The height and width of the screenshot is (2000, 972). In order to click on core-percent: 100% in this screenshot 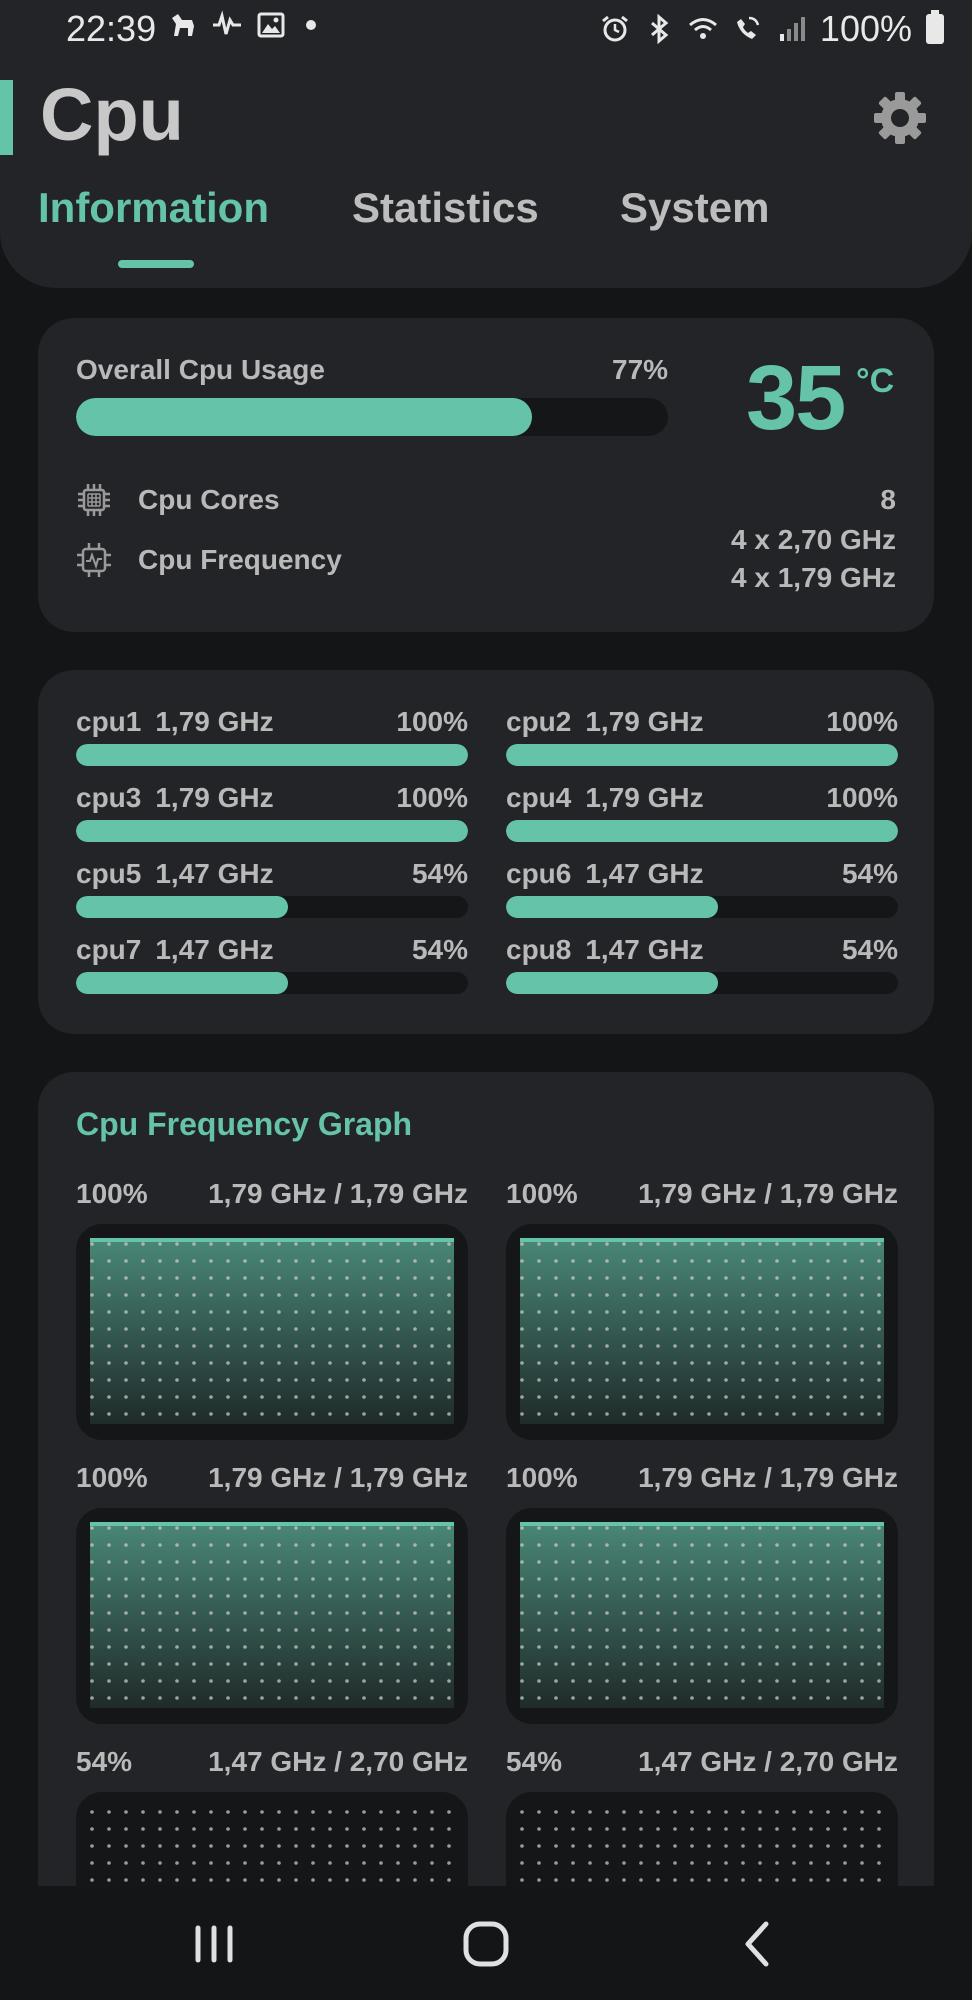, I will do `click(432, 721)`.